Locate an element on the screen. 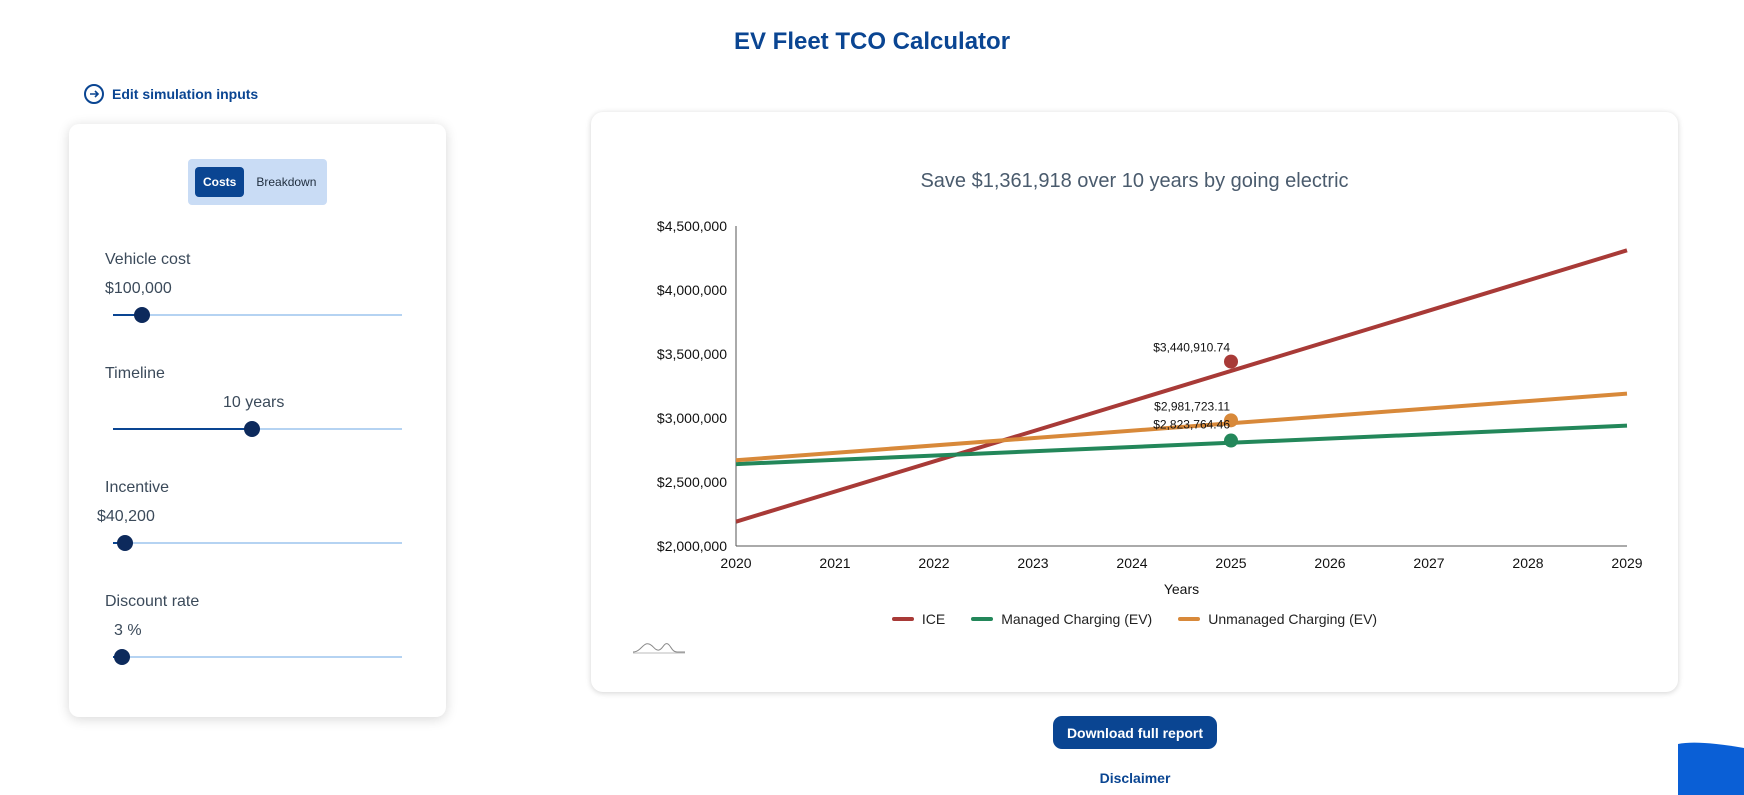 This screenshot has height=795, width=1744. y-tick-label: $3,500,000 is located at coordinates (692, 354).